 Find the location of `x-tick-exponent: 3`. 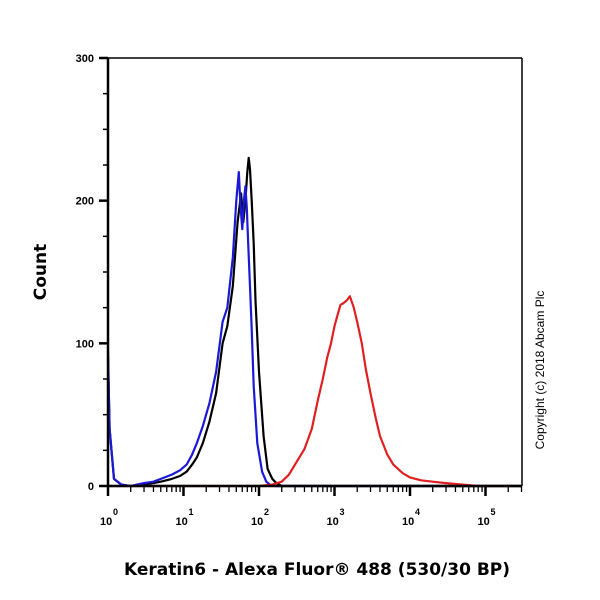

x-tick-exponent: 3 is located at coordinates (342, 512).